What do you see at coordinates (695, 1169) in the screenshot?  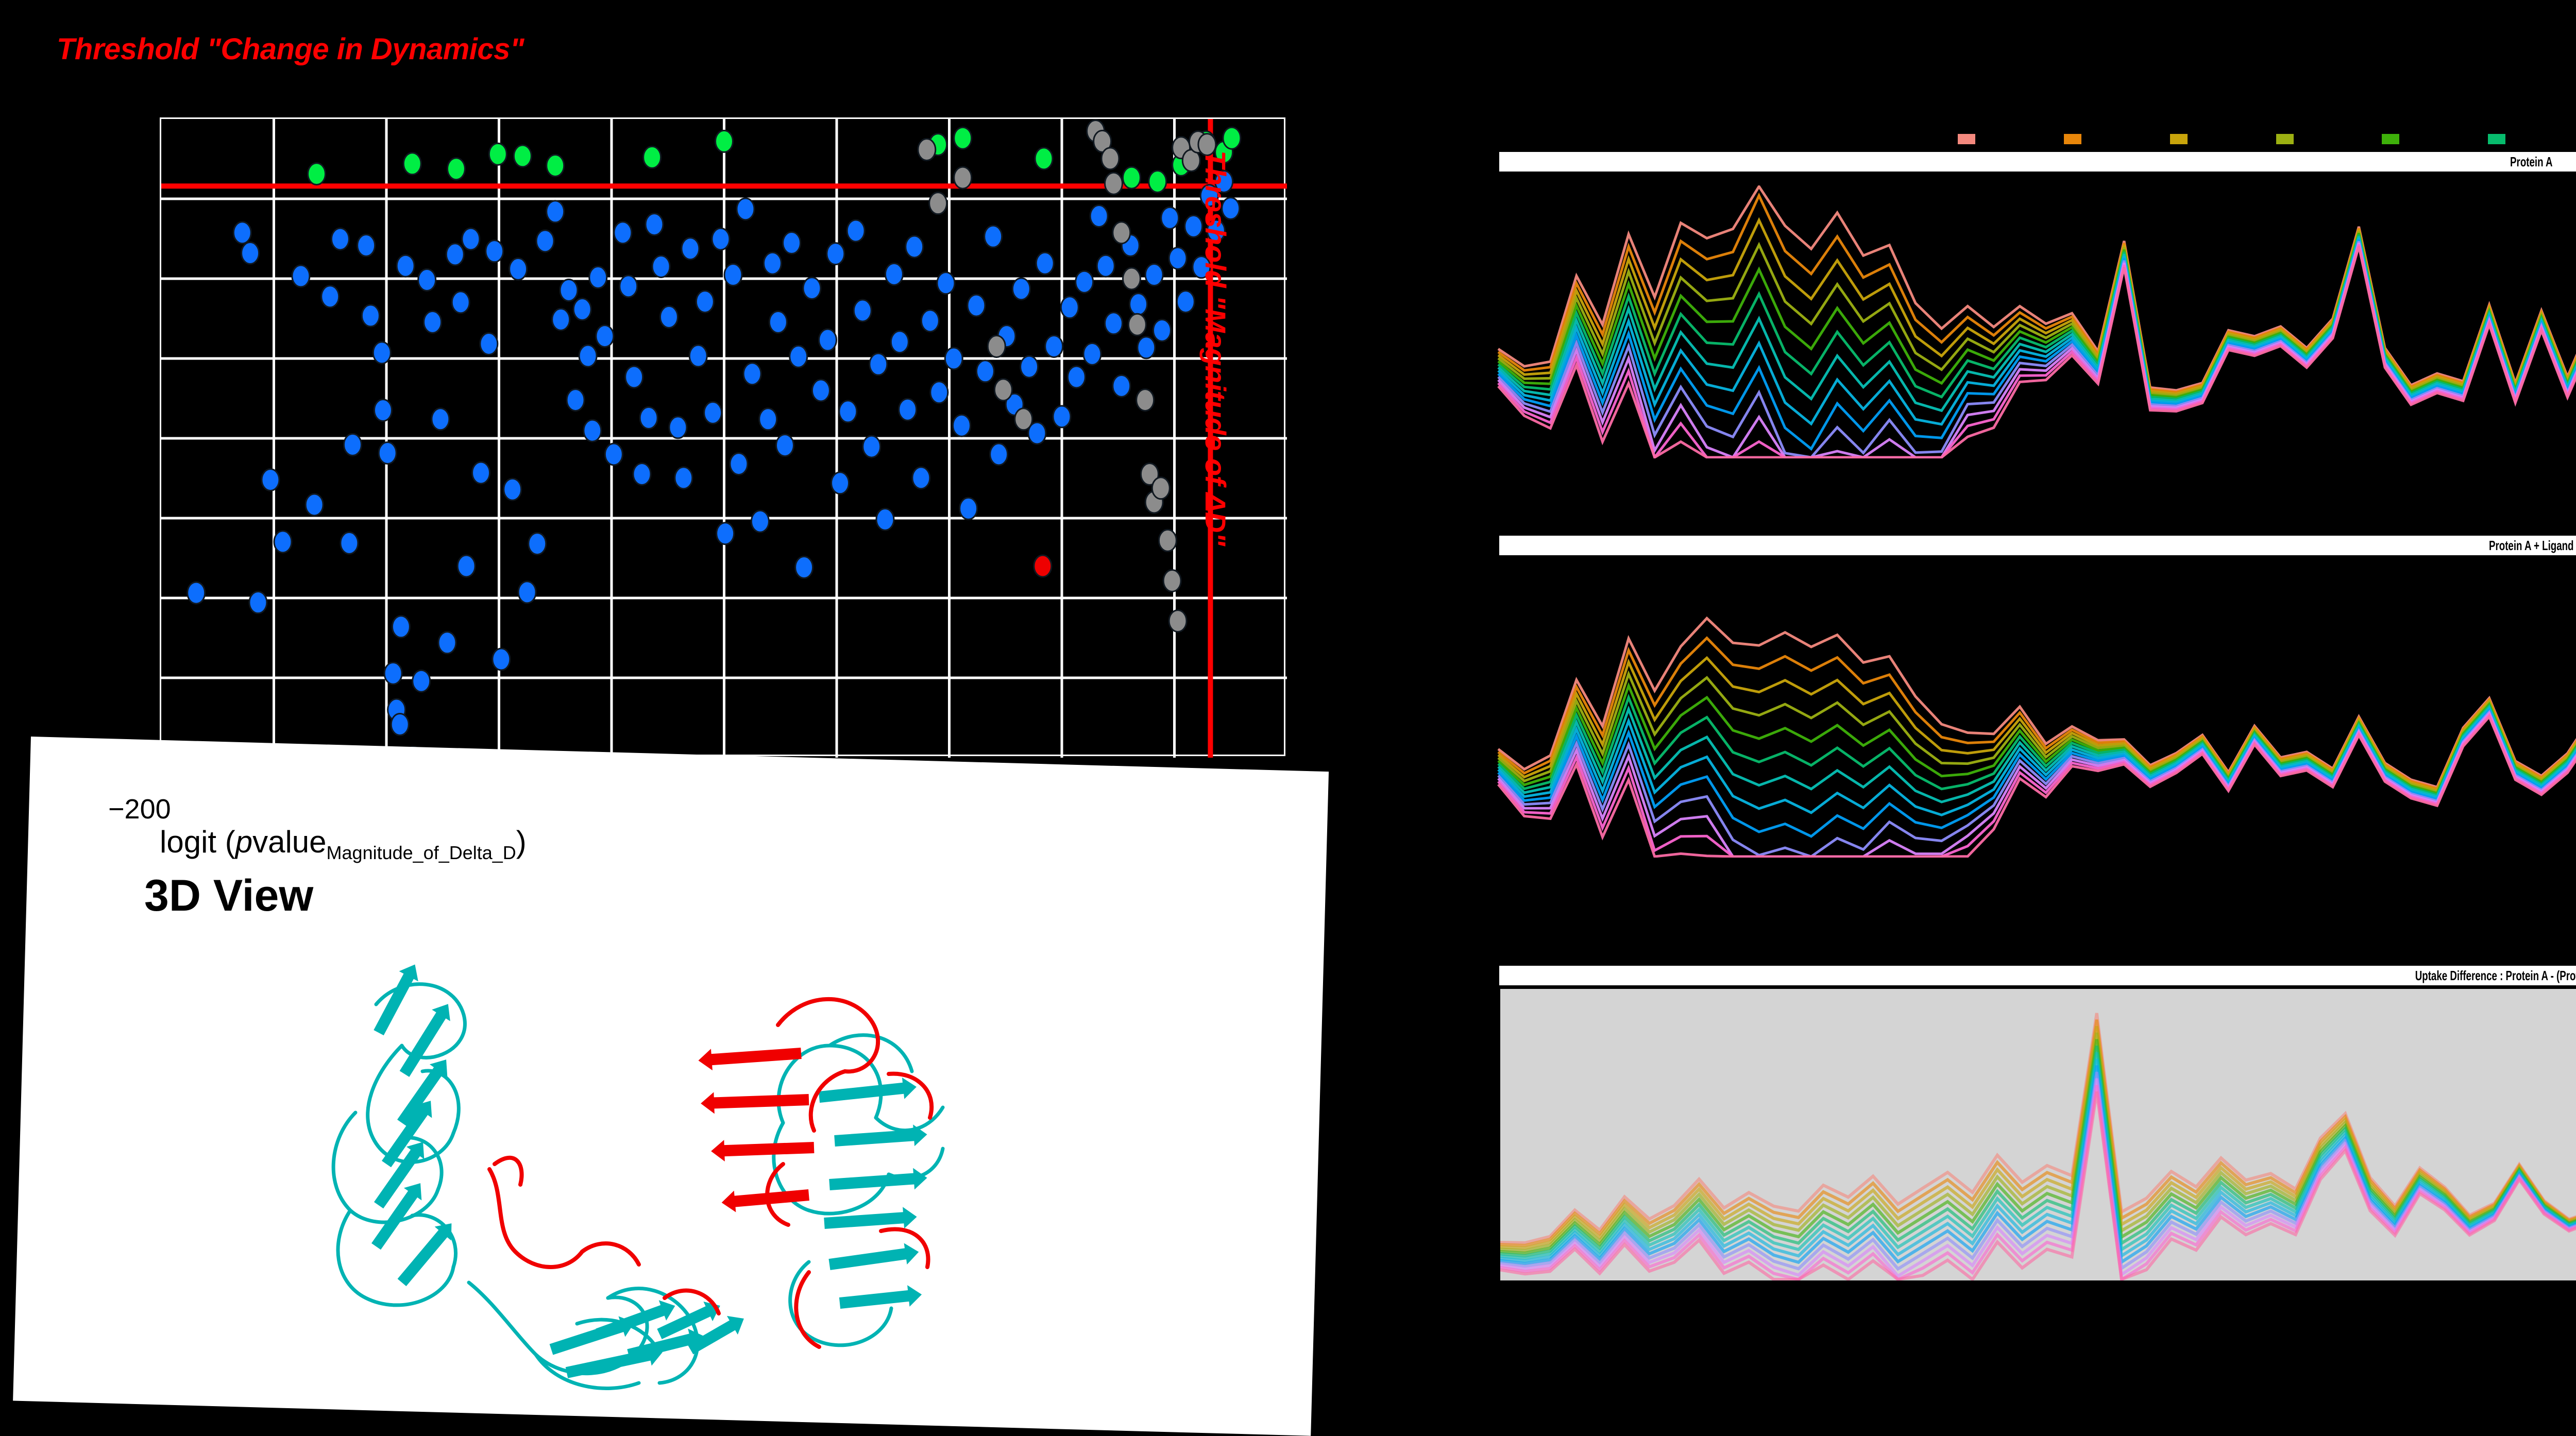 I see `protein-ribbon-3d-view` at bounding box center [695, 1169].